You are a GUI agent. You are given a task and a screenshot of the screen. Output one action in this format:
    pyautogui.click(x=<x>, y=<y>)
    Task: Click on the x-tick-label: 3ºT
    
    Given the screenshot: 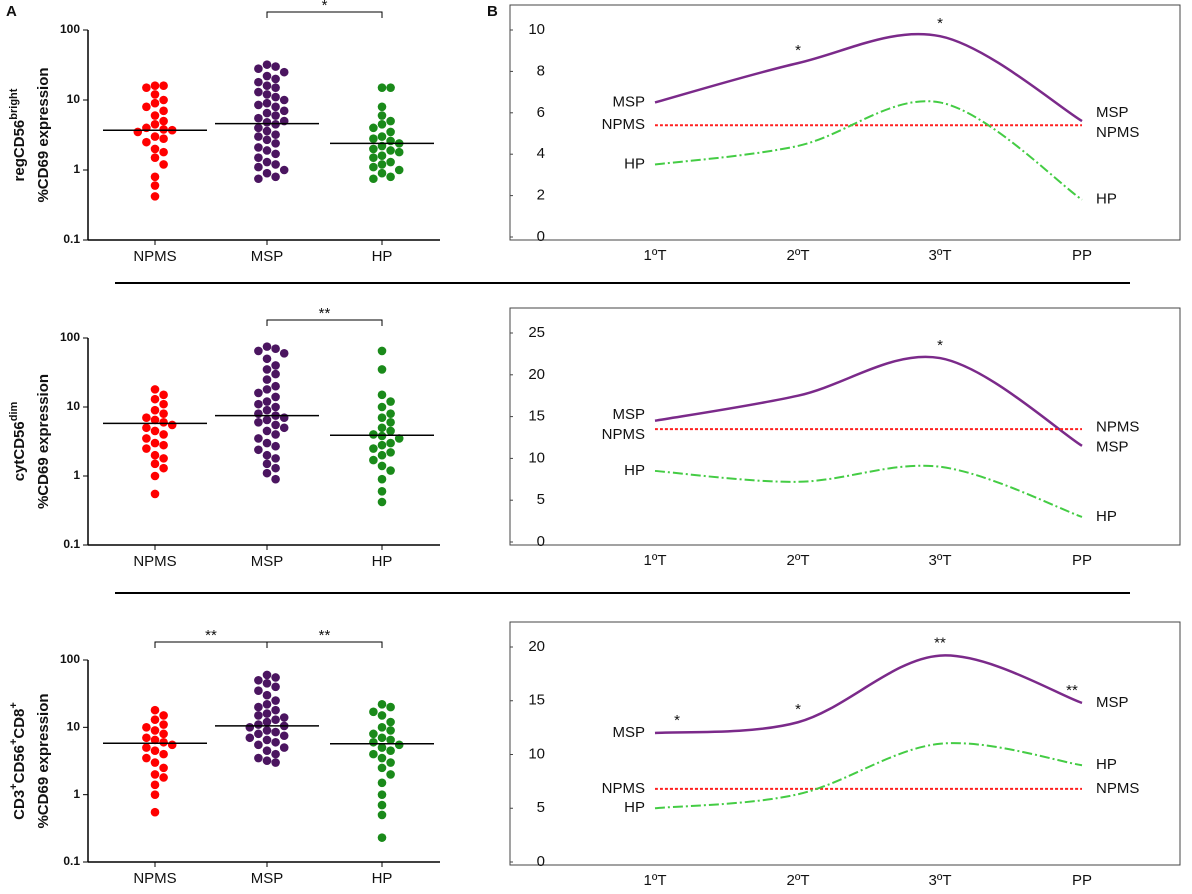 What is the action you would take?
    pyautogui.click(x=940, y=560)
    